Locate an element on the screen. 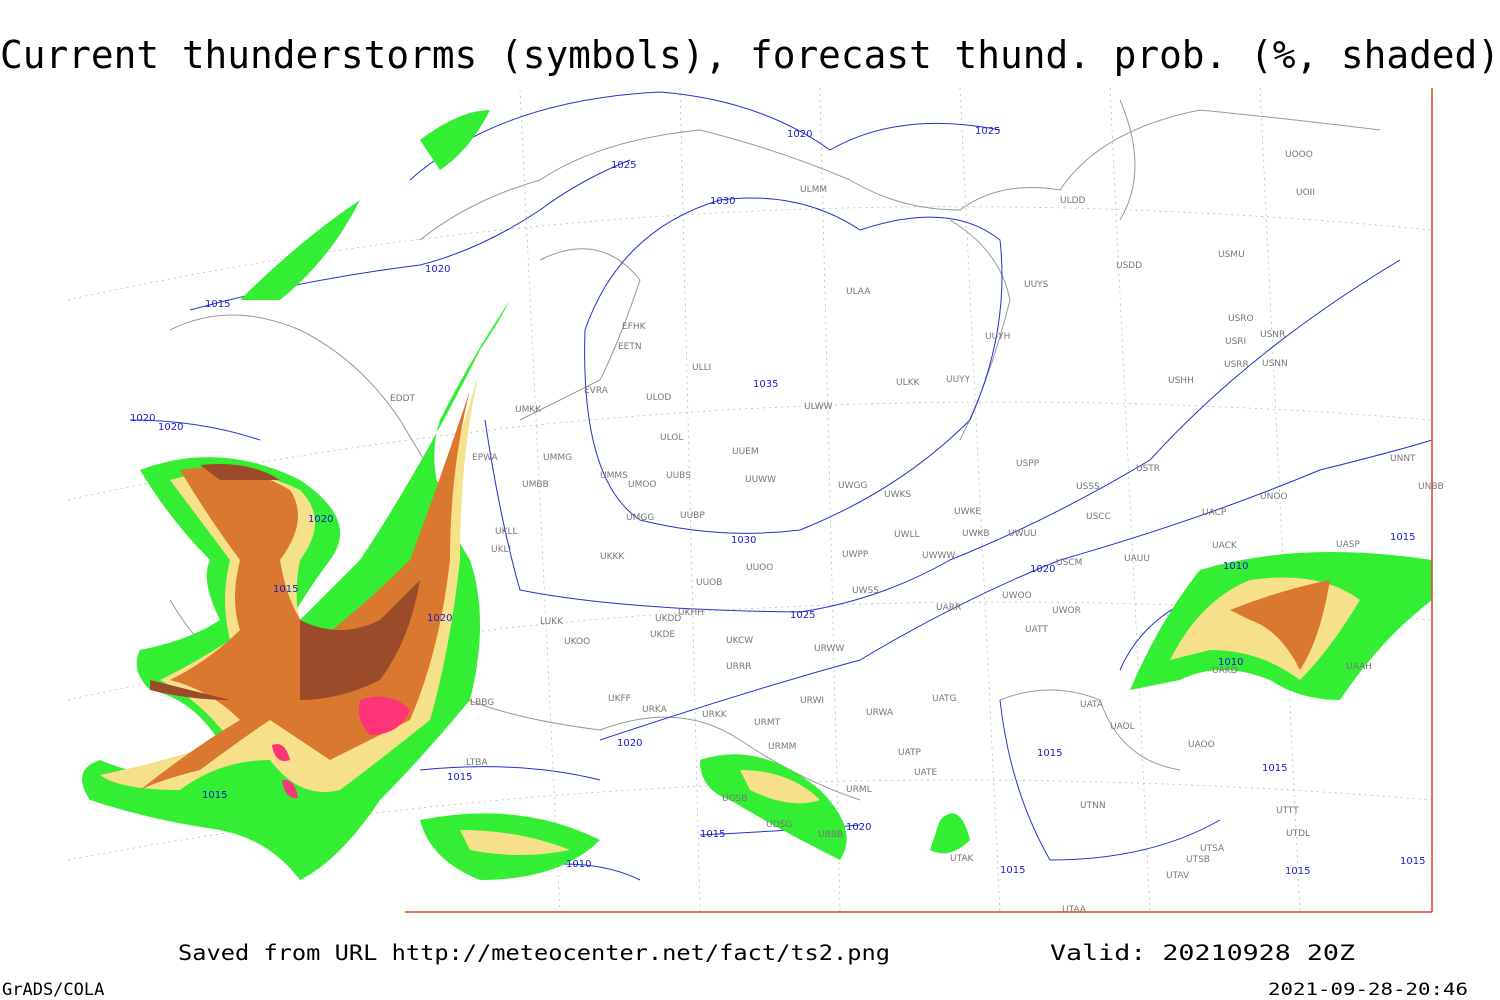  station-label: UWOR is located at coordinates (1066, 611).